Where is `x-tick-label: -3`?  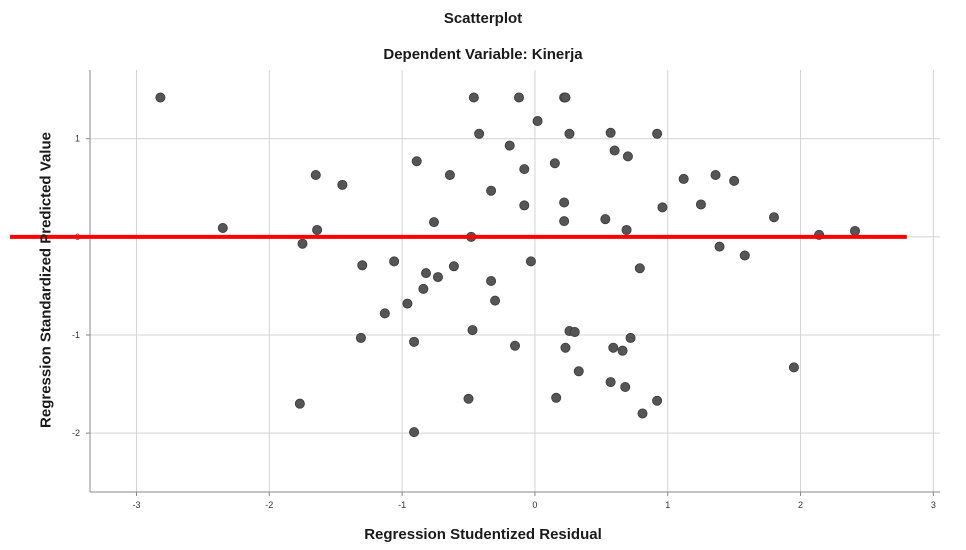
x-tick-label: -3 is located at coordinates (136, 505).